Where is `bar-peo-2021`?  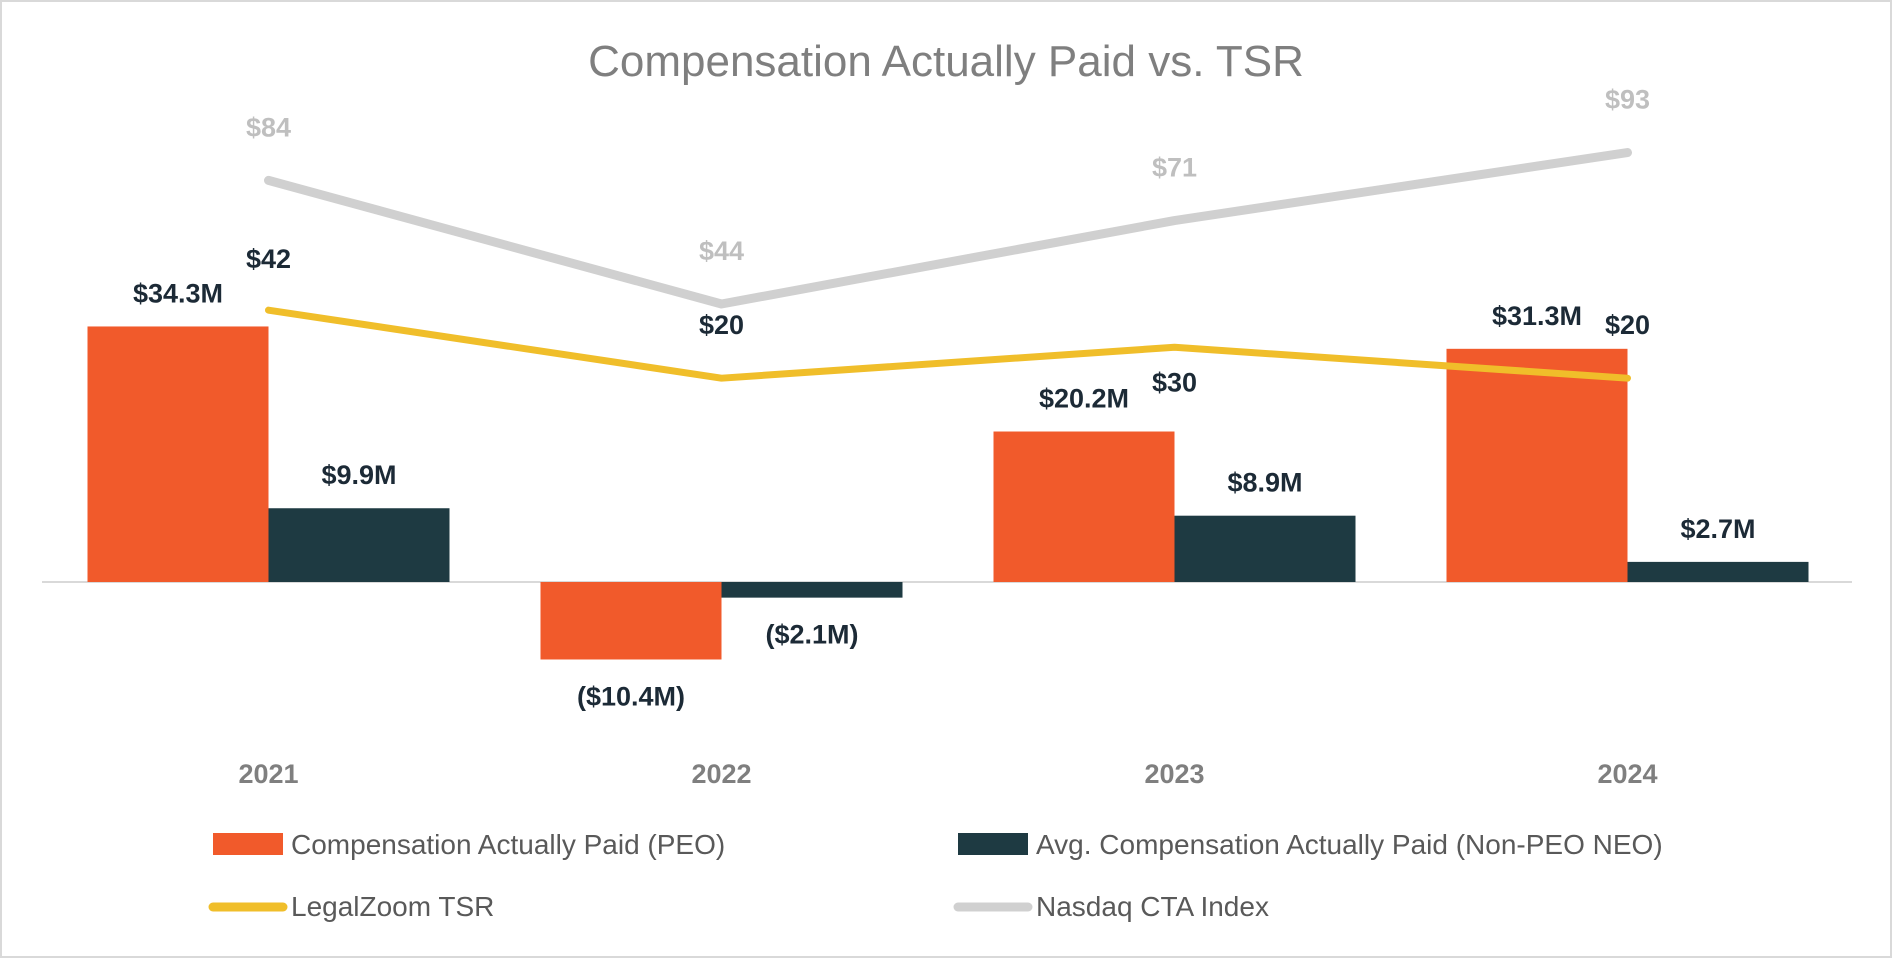
bar-peo-2021 is located at coordinates (178, 454).